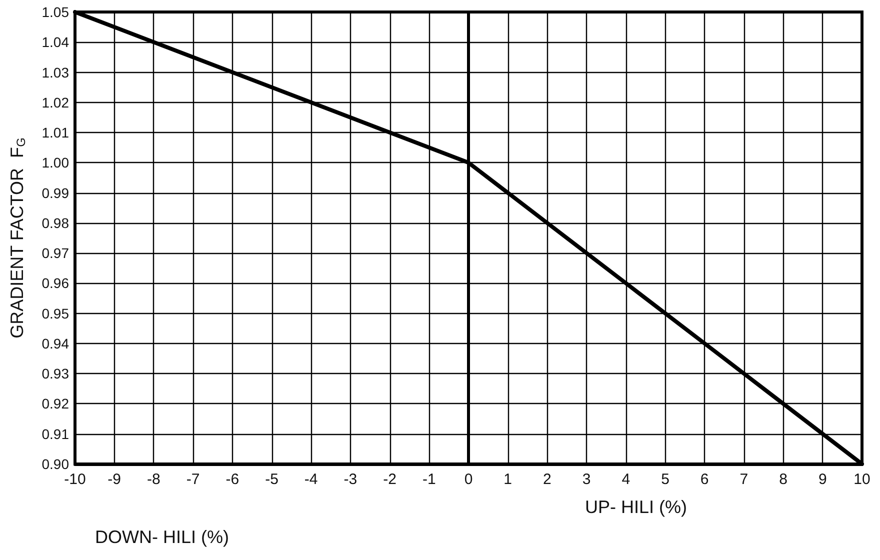 This screenshot has width=880, height=560. Describe the element at coordinates (389, 479) in the screenshot. I see `x-tick-label: -2` at that location.